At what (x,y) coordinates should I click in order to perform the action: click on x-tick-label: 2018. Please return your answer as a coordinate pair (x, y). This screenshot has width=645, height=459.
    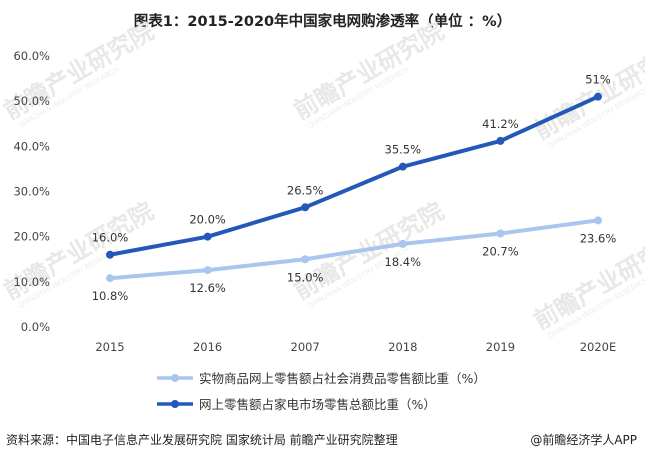
    Looking at the image, I should click on (402, 347).